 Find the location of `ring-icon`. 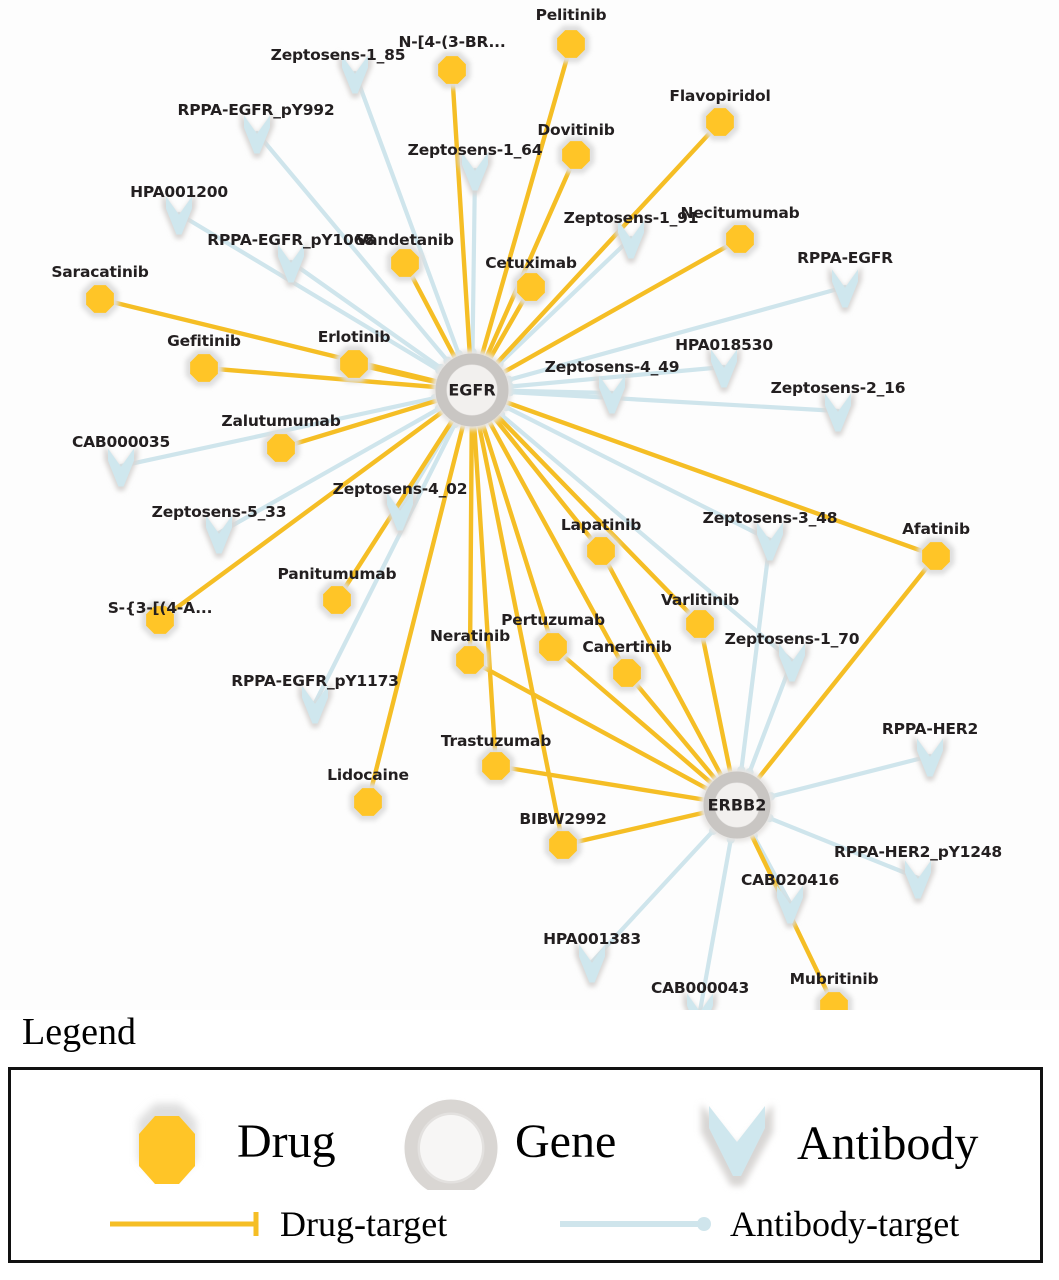

ring-icon is located at coordinates (451, 1144).